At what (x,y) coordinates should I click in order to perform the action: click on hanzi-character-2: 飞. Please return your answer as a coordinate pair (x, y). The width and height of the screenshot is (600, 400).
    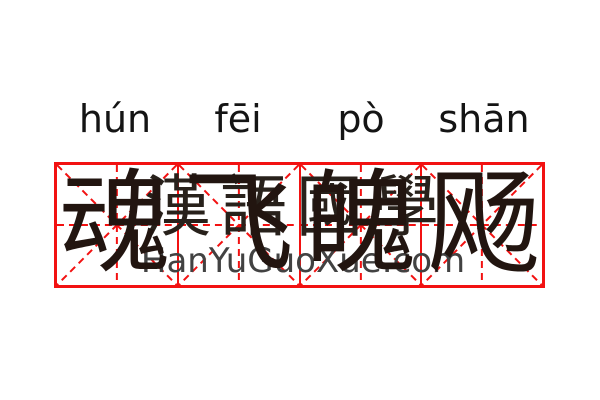
    Looking at the image, I should click on (238, 224).